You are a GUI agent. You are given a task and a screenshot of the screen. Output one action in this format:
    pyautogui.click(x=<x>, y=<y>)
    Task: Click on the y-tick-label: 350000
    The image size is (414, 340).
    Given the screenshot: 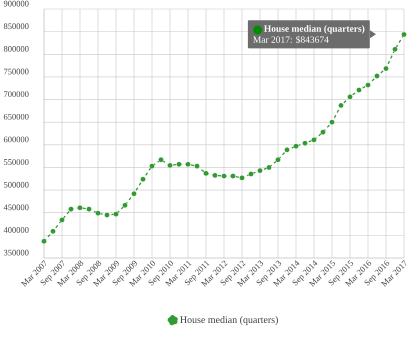 What is the action you would take?
    pyautogui.click(x=16, y=253)
    